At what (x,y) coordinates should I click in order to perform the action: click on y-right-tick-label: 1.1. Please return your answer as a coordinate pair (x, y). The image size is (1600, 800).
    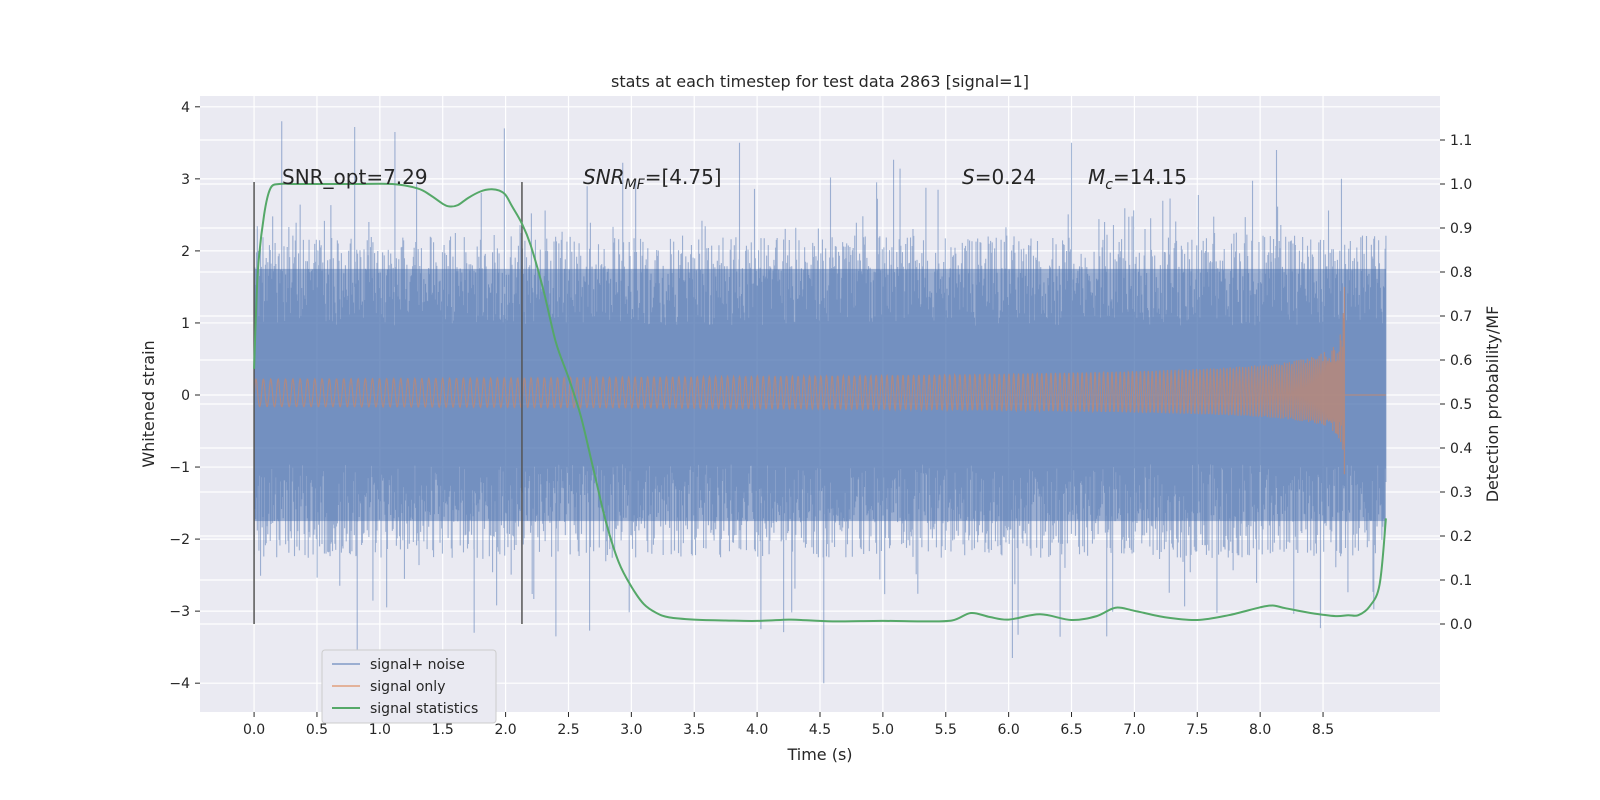
    Looking at the image, I should click on (1461, 141).